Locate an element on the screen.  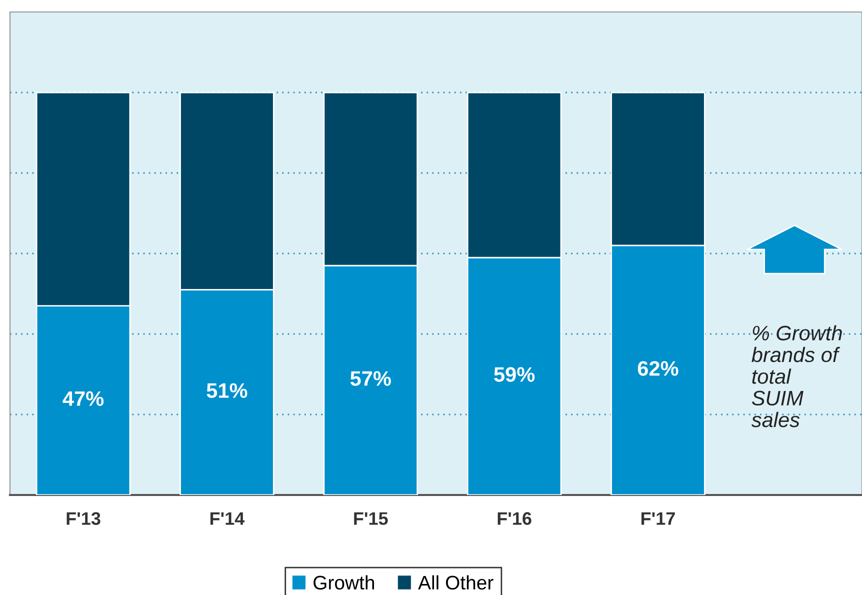
data-label: 59% is located at coordinates (514, 374).